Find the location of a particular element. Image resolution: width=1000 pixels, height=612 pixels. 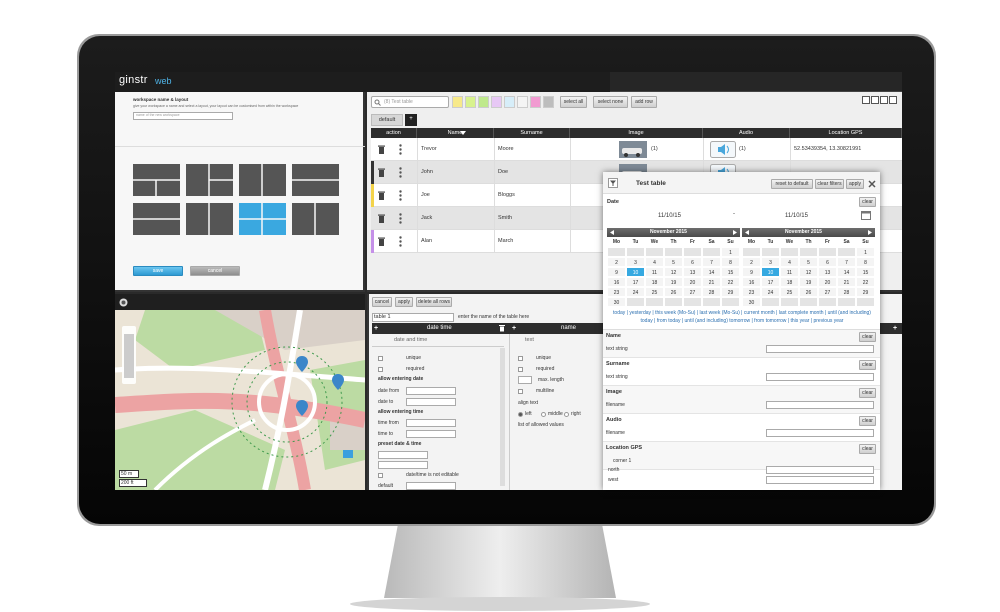

cancel-button: cancel is located at coordinates (215, 271).